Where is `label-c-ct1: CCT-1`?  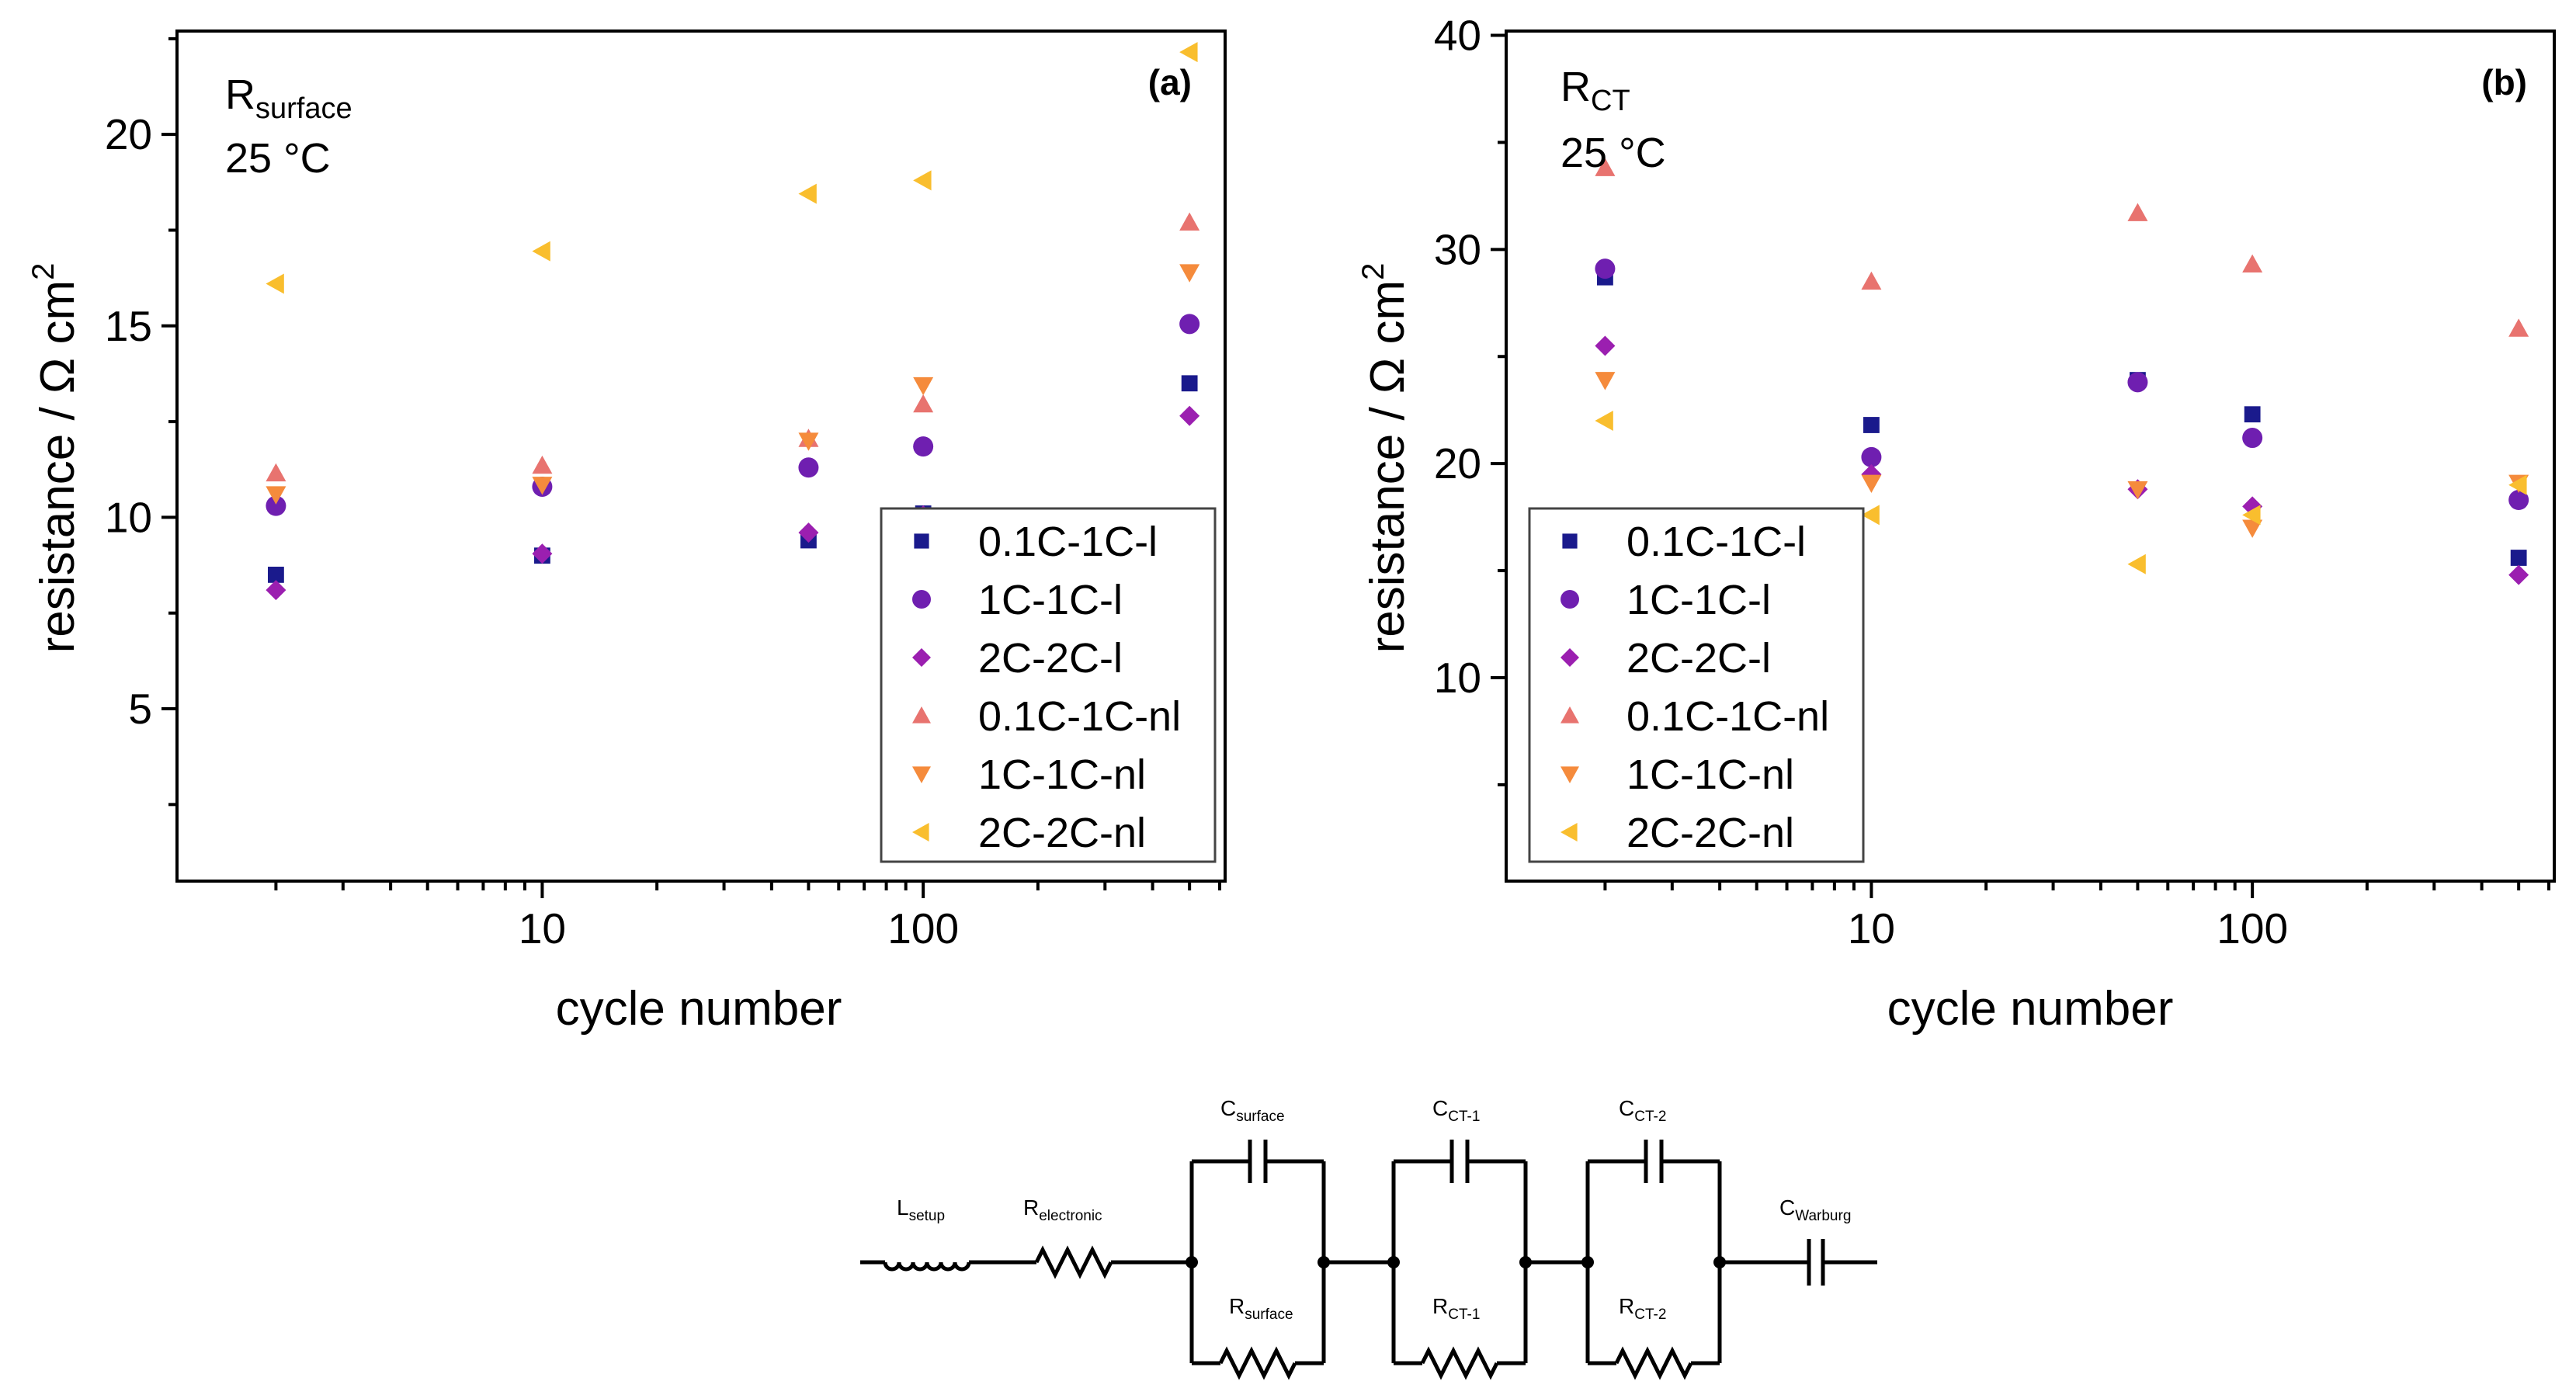 label-c-ct1: CCT-1 is located at coordinates (1456, 1110).